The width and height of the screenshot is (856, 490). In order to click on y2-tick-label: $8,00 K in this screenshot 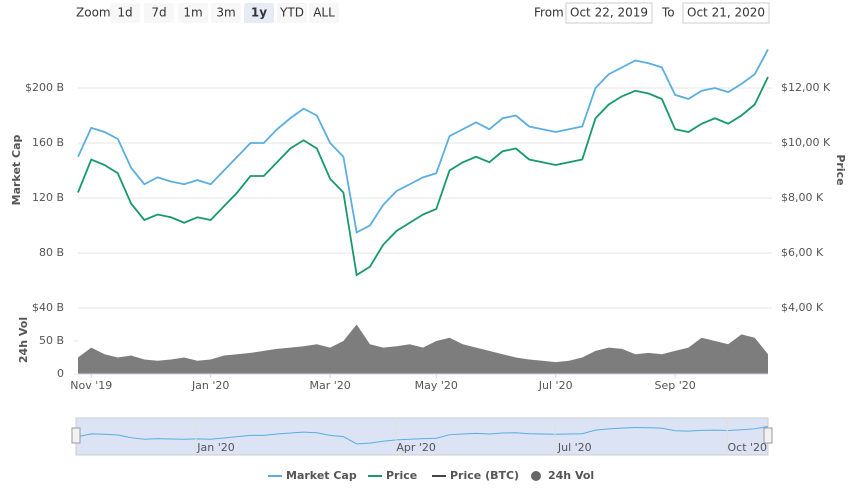, I will do `click(802, 197)`.